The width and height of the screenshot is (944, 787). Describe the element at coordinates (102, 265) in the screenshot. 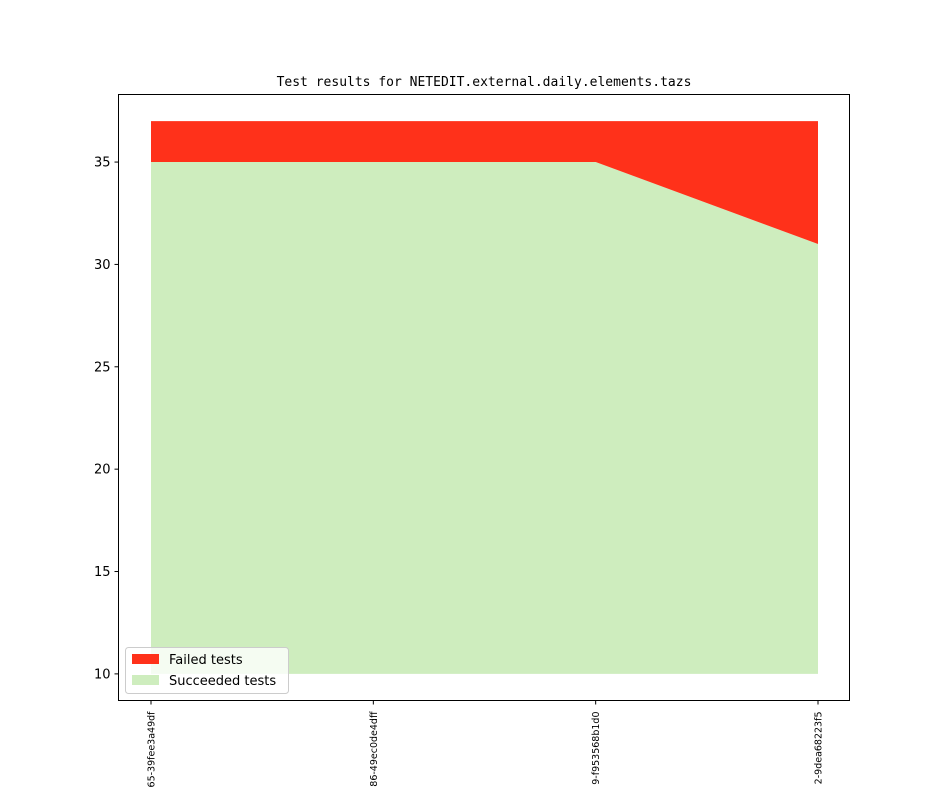

I see `y-tick-label: 30` at that location.